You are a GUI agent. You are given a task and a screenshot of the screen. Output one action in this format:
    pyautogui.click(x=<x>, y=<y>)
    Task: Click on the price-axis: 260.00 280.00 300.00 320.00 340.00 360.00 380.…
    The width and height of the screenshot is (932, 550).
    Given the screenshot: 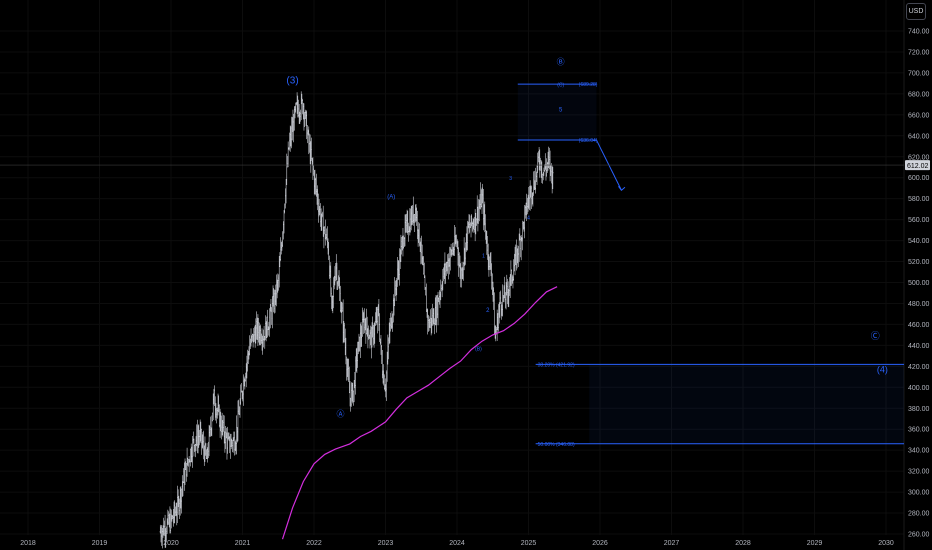 What is the action you would take?
    pyautogui.click(x=919, y=284)
    